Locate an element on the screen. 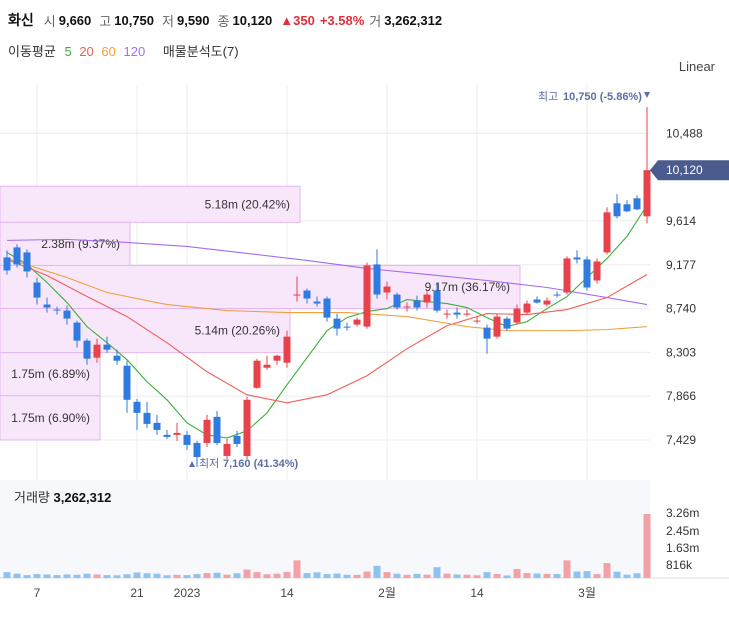 The image size is (729, 621). indicator-legend: 이동평균 5 20 60 120 매물분석도(7) is located at coordinates (126, 50).